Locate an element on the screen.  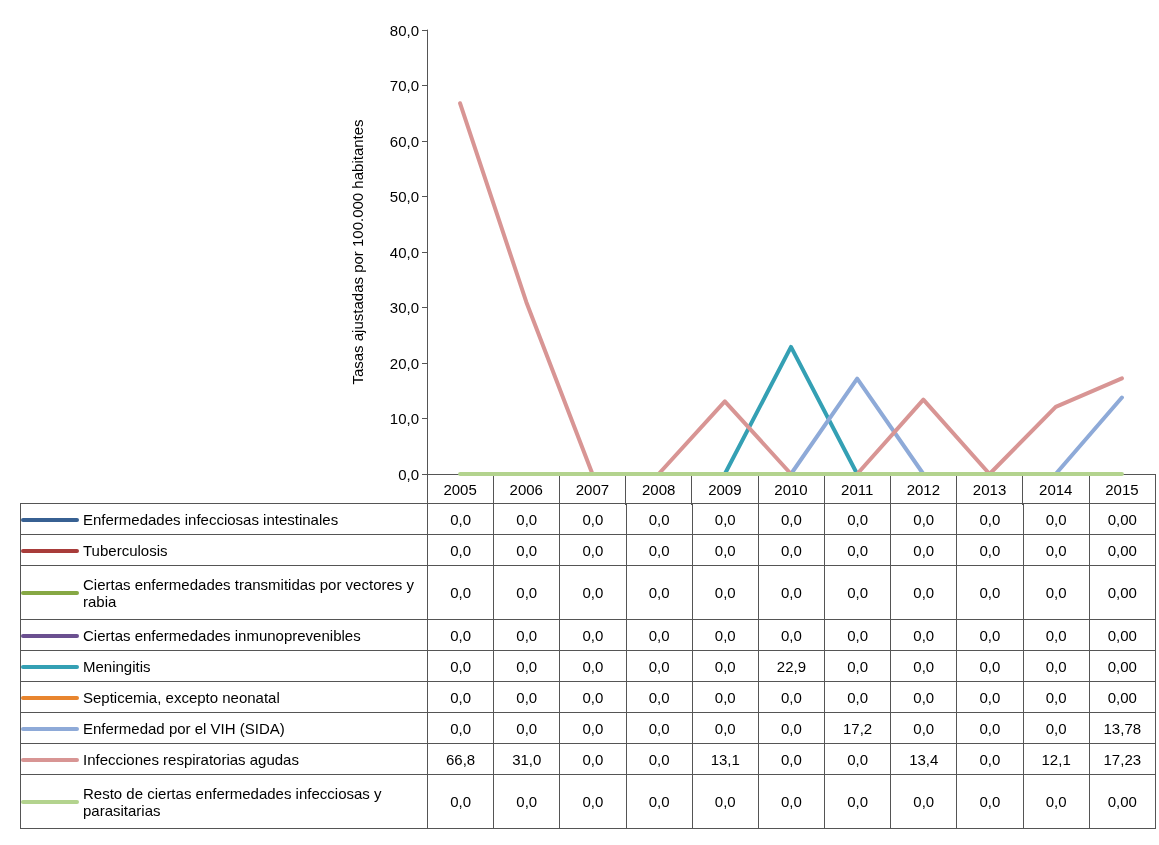
legend-label: Resto de ciertas enfermedades infecciosas y parasitarias is located at coordinates (233, 801).